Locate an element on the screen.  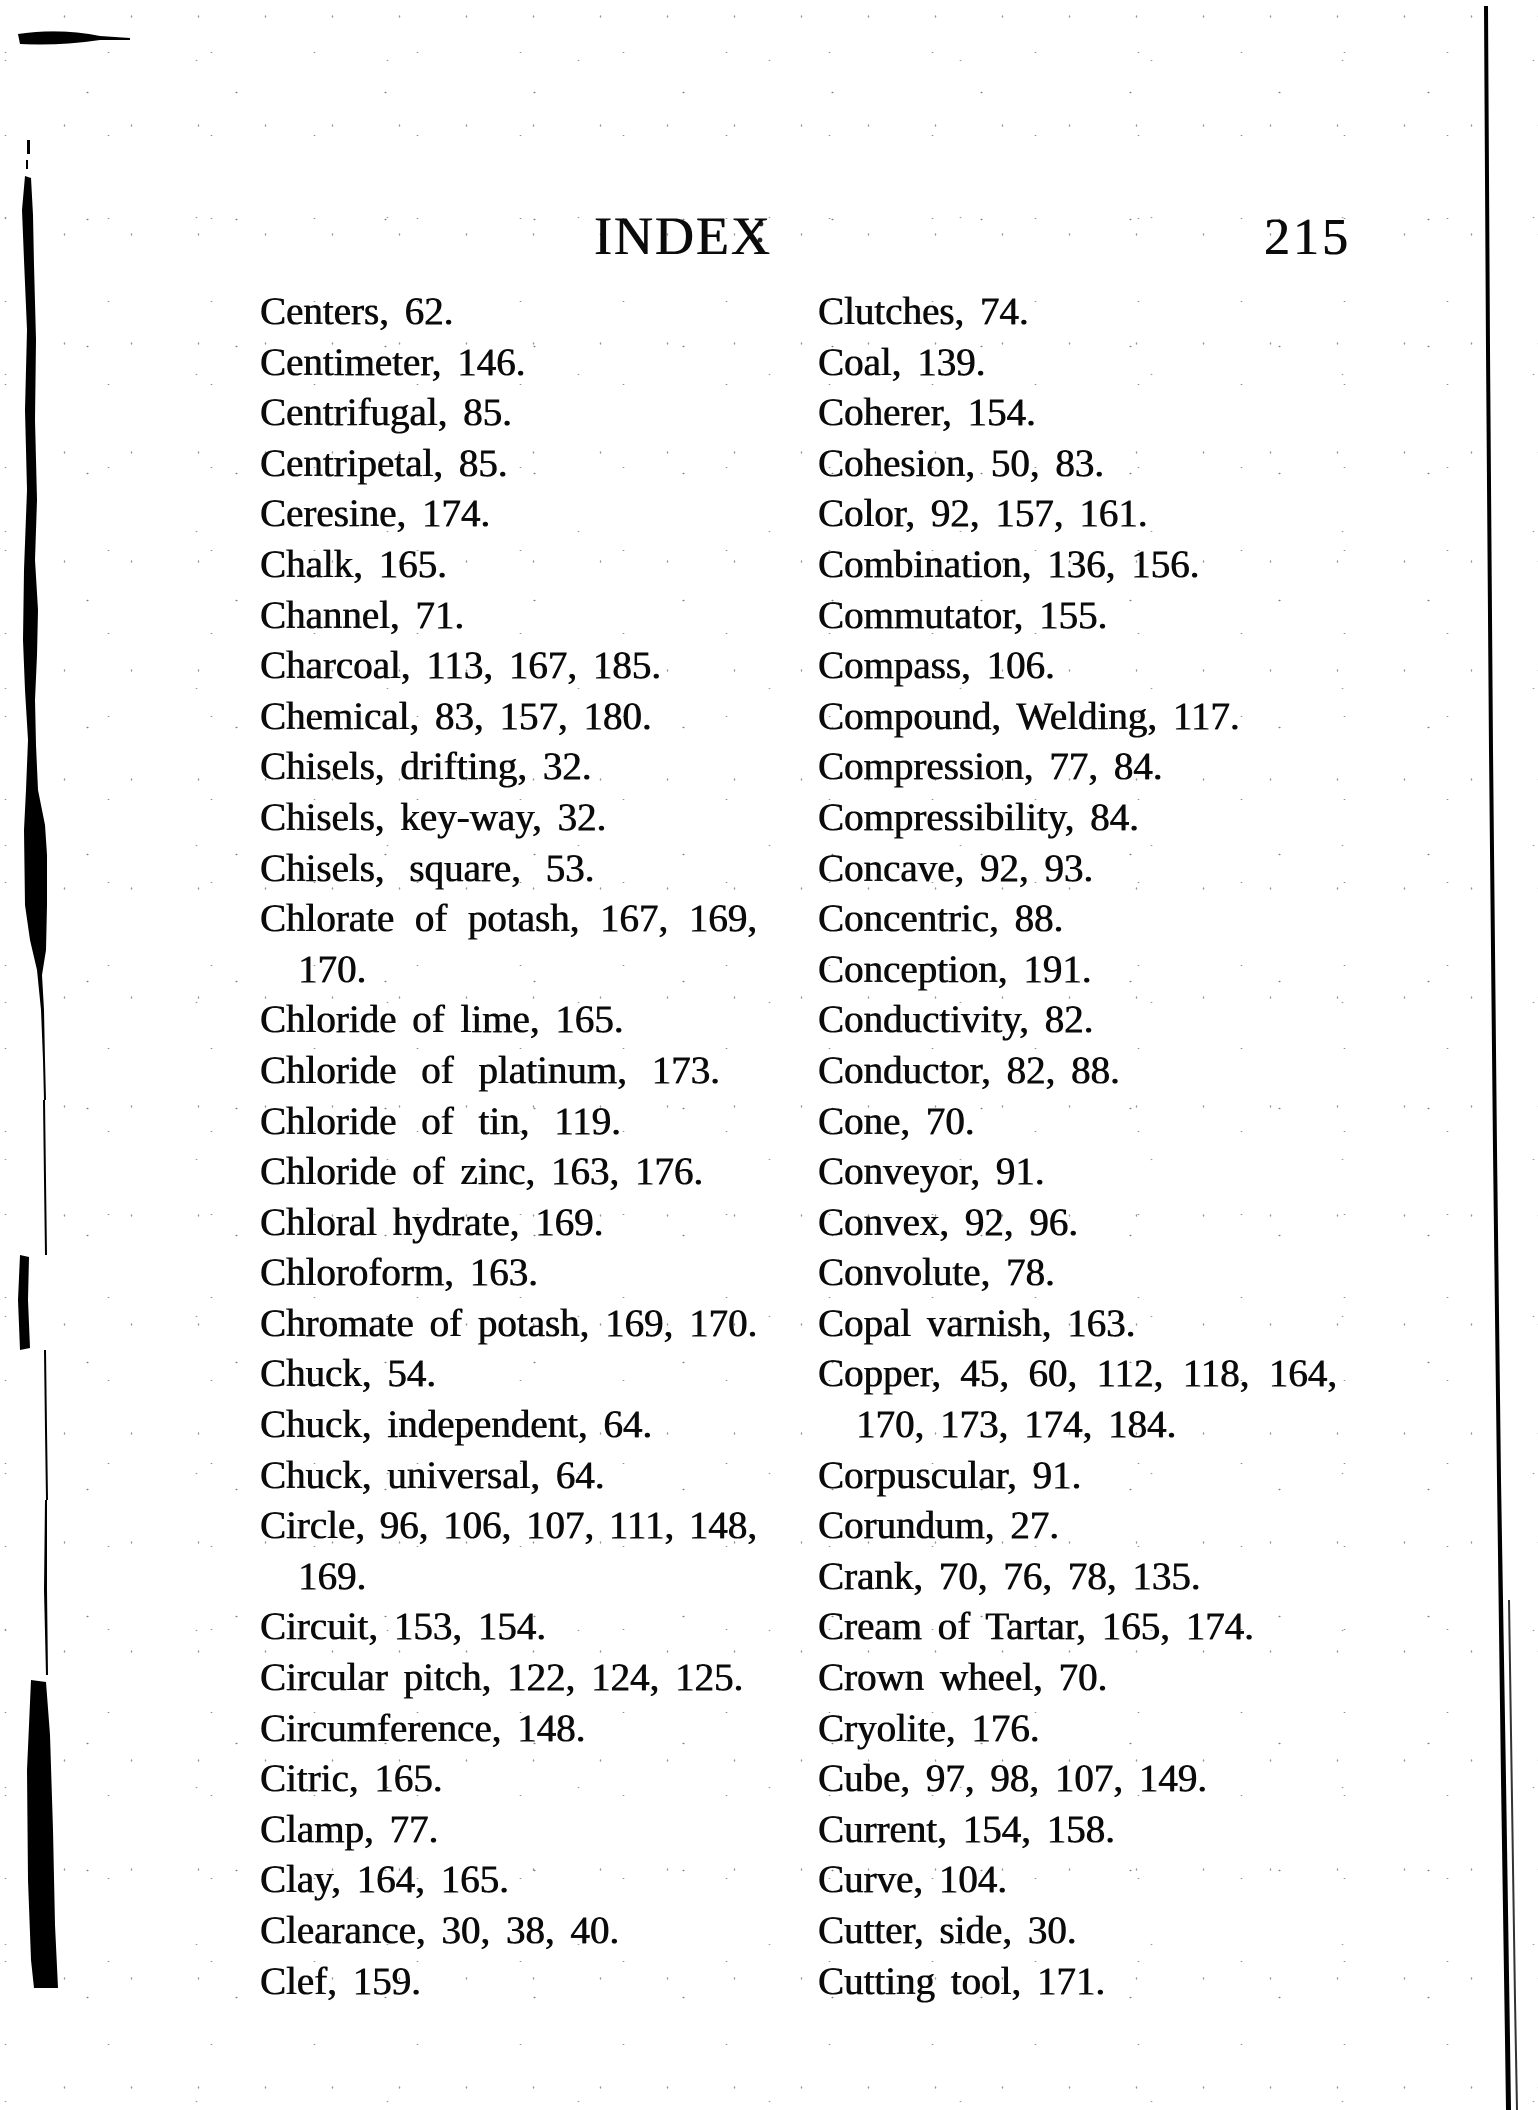
index-entry-line: Clay, 164, 165. is located at coordinates (384, 1880).